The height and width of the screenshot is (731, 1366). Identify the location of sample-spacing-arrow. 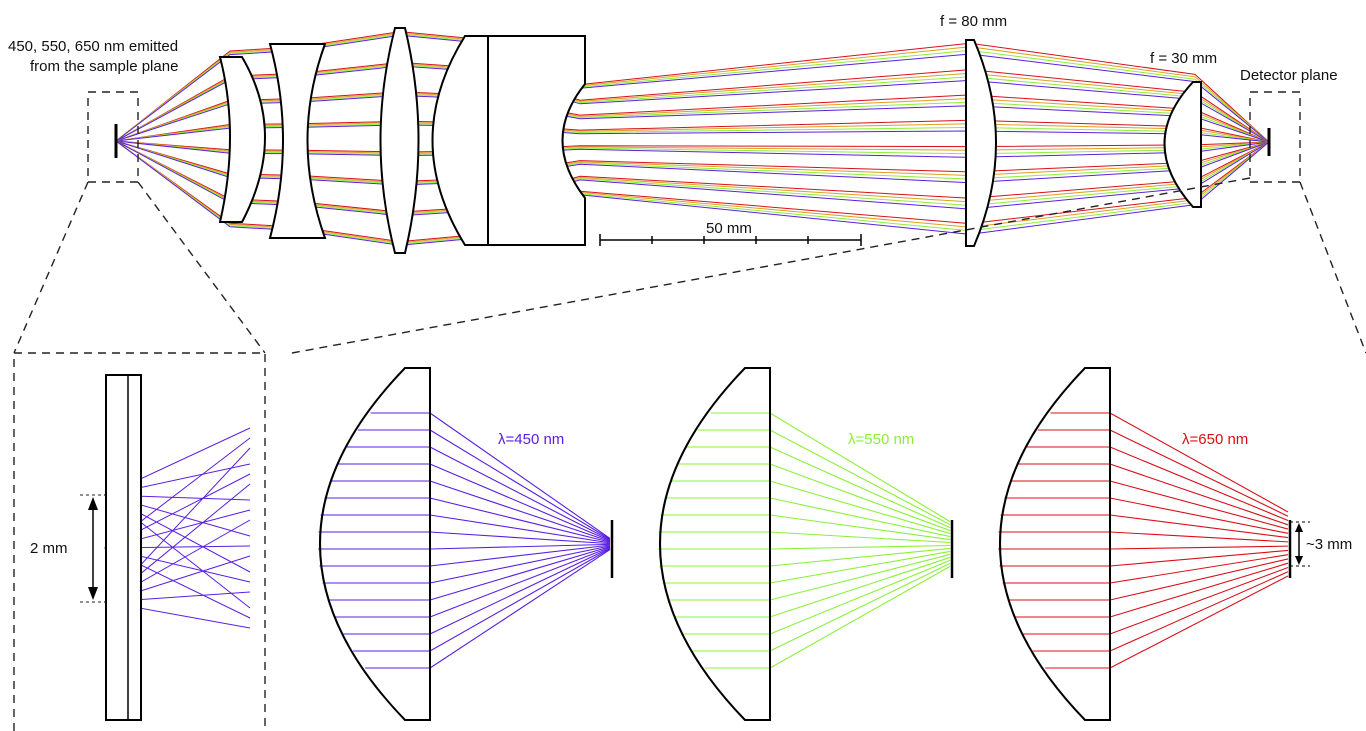
(93, 548).